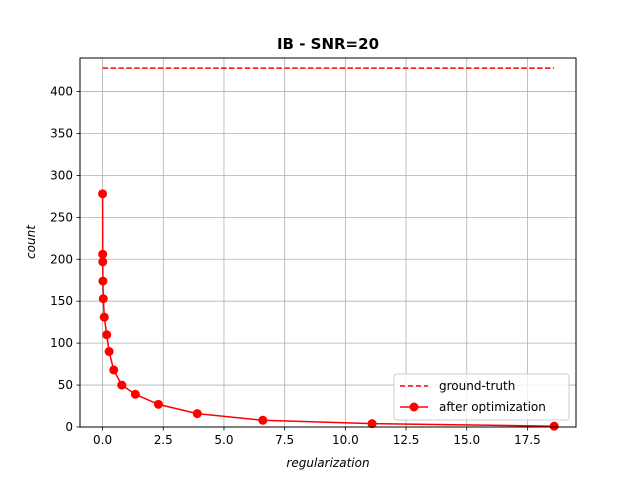 The height and width of the screenshot is (480, 640). What do you see at coordinates (284, 440) in the screenshot?
I see `x-tick-label: 7.5` at bounding box center [284, 440].